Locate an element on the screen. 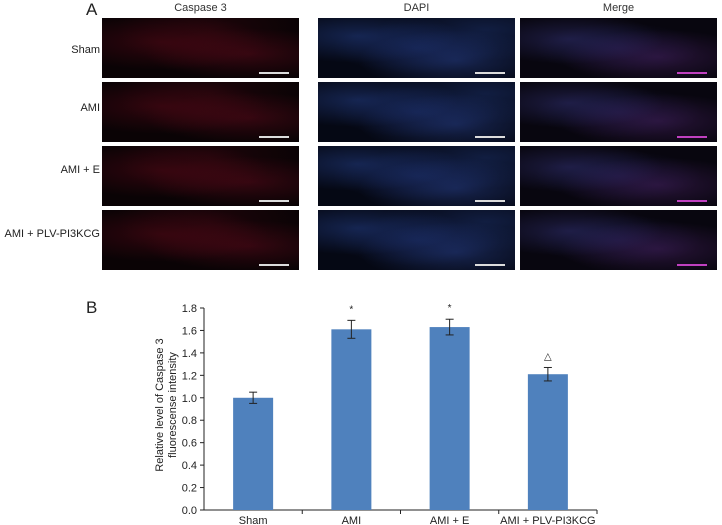 Image resolution: width=722 pixels, height=525 pixels. micrograph-sham-merge is located at coordinates (618, 48).